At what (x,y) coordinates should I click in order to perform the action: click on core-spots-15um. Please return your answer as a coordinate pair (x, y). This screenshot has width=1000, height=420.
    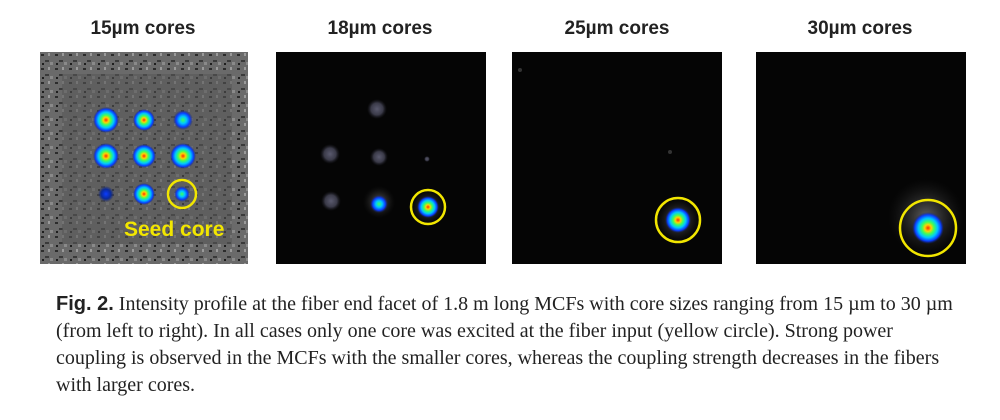
    Looking at the image, I should click on (144, 156).